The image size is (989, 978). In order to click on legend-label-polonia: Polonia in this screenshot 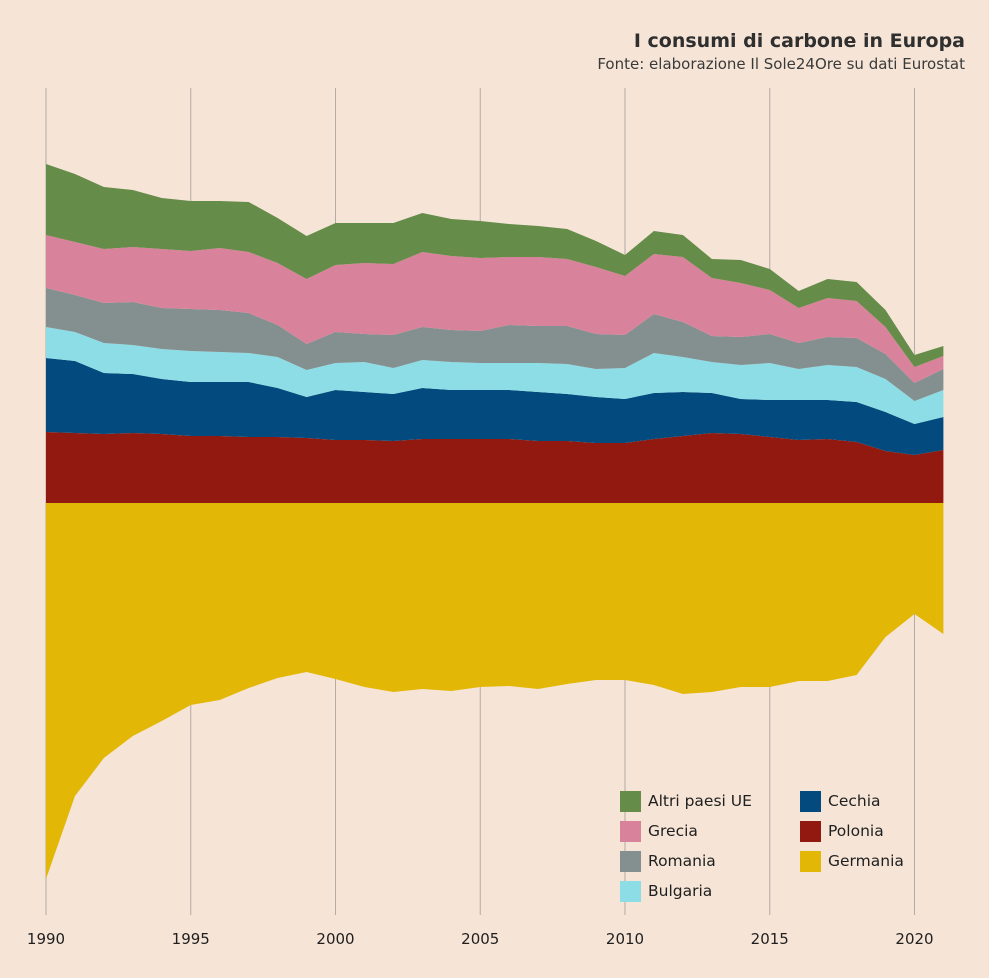, I will do `click(856, 831)`.